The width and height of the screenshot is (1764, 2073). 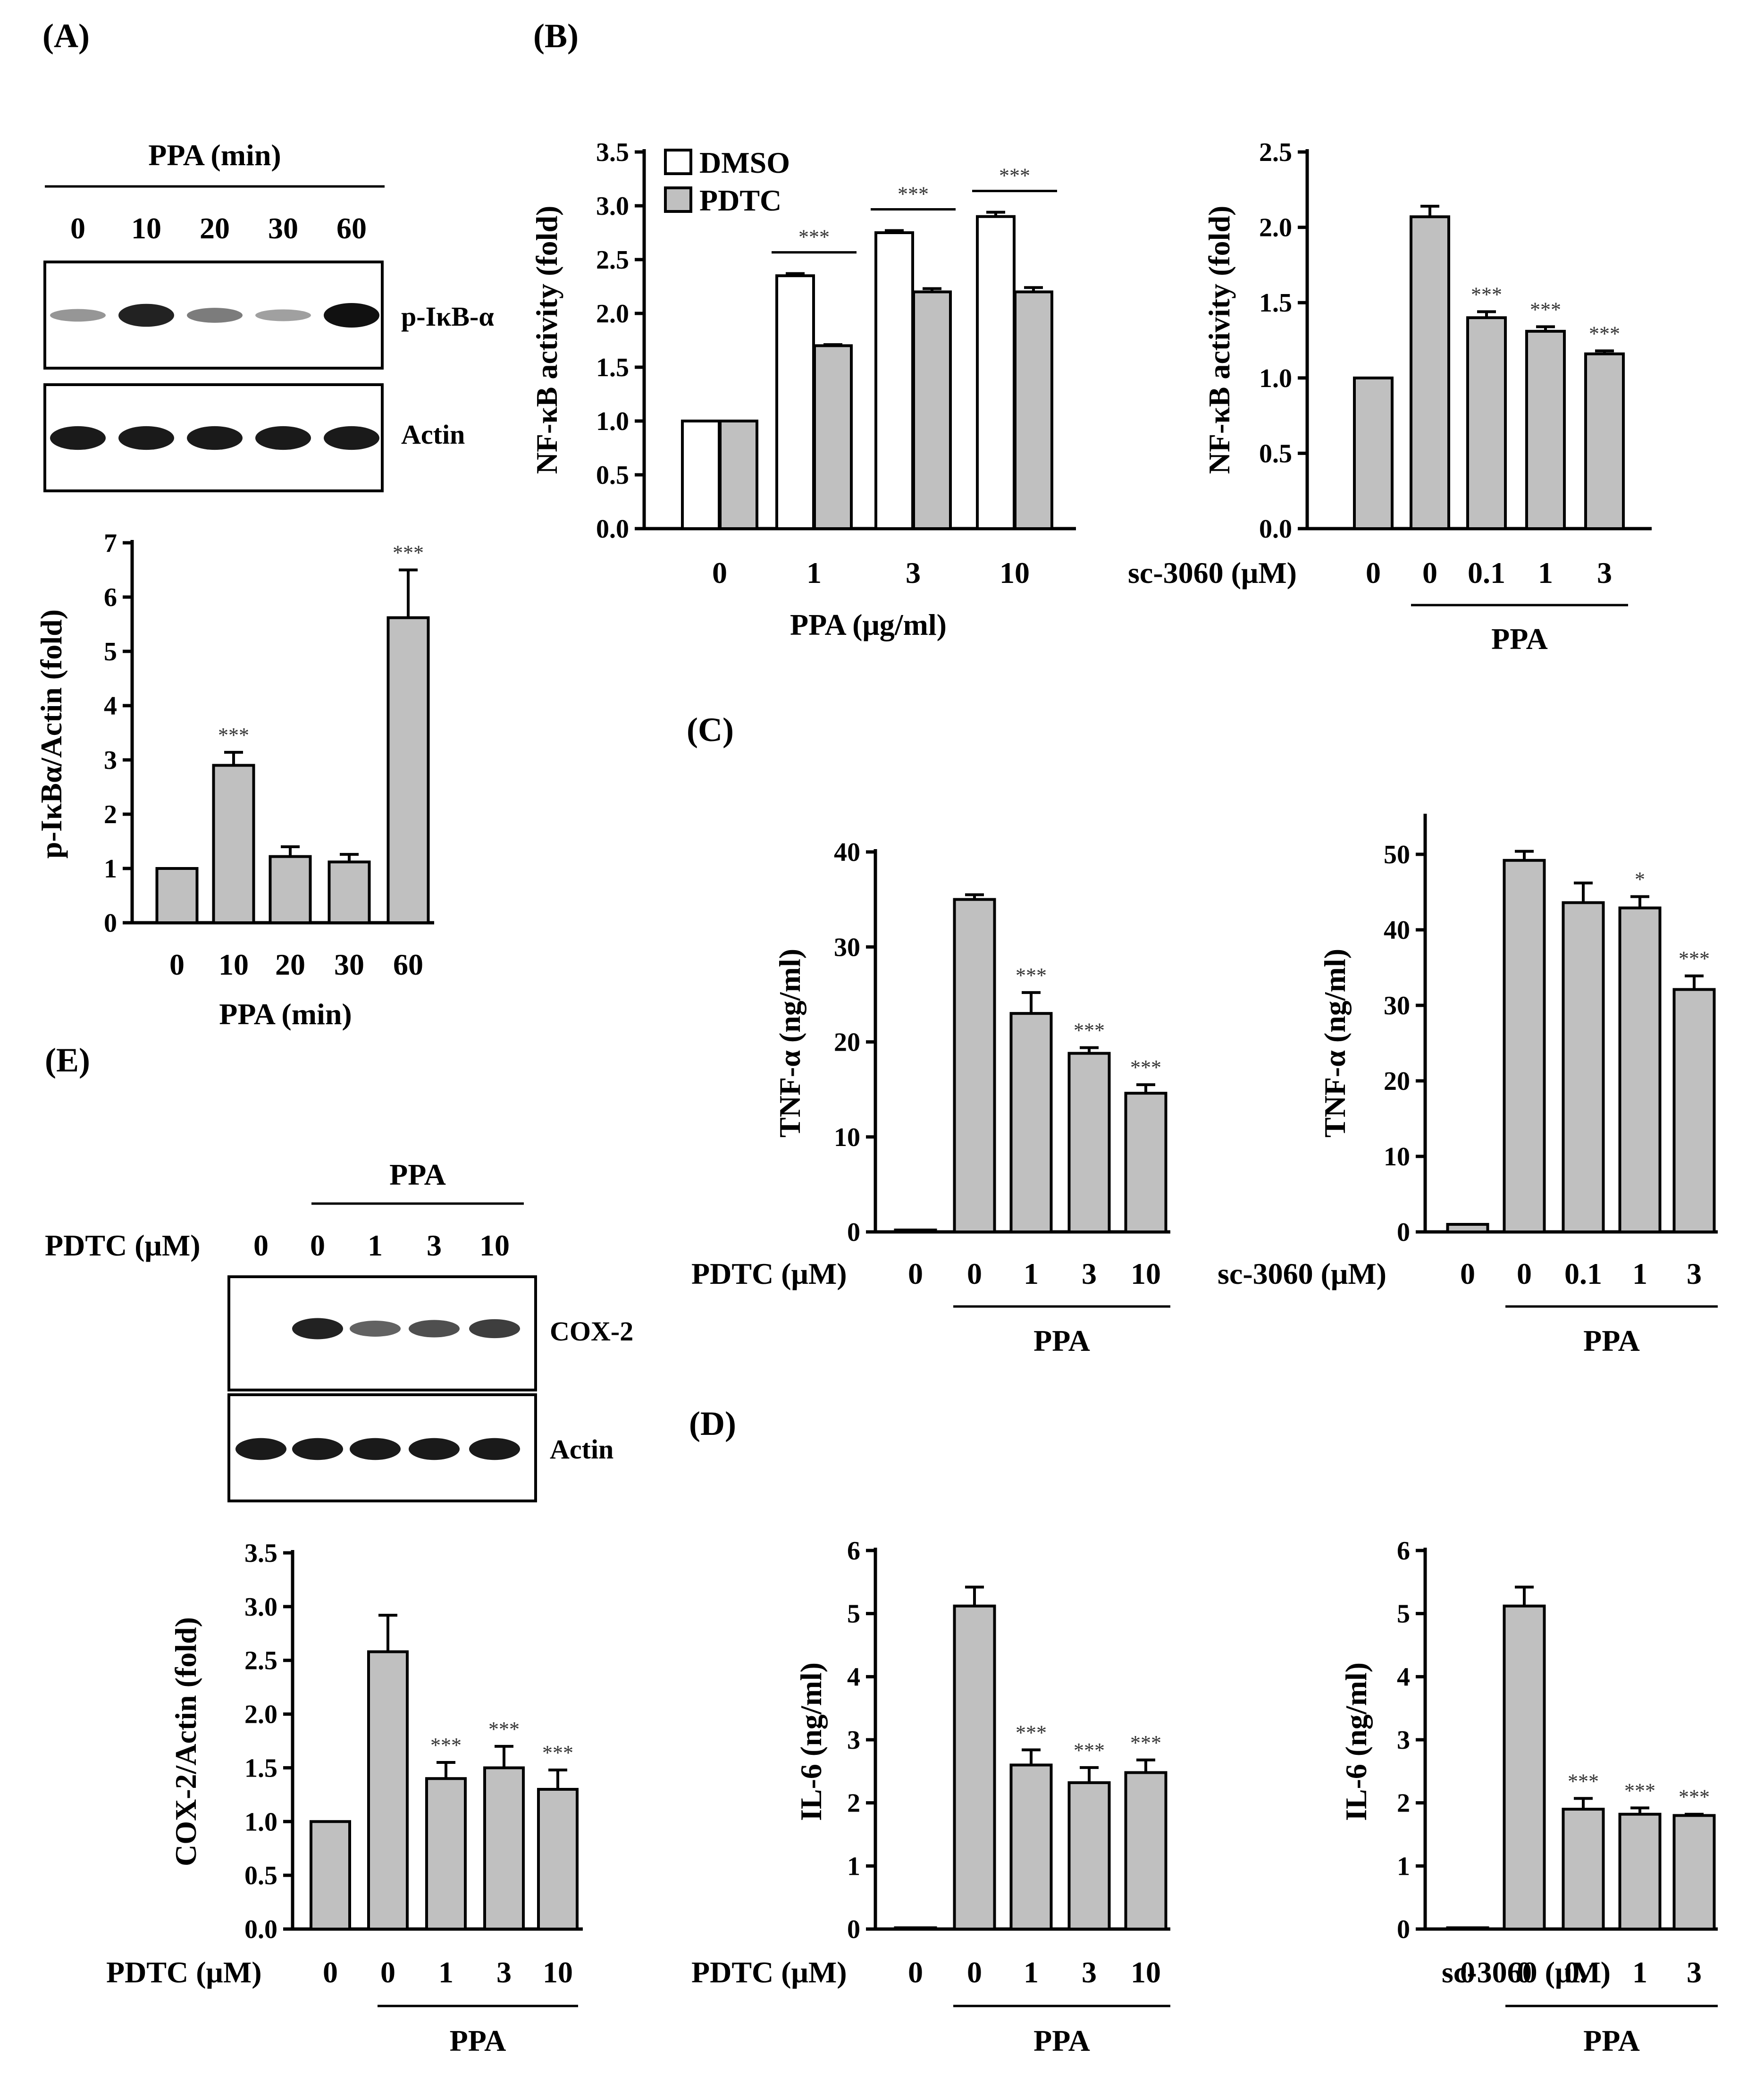 I want to click on blot-e: PPA PDTC (μM) 0 0 1 3 10 COX-2 Actin, so click(x=339, y=1330).